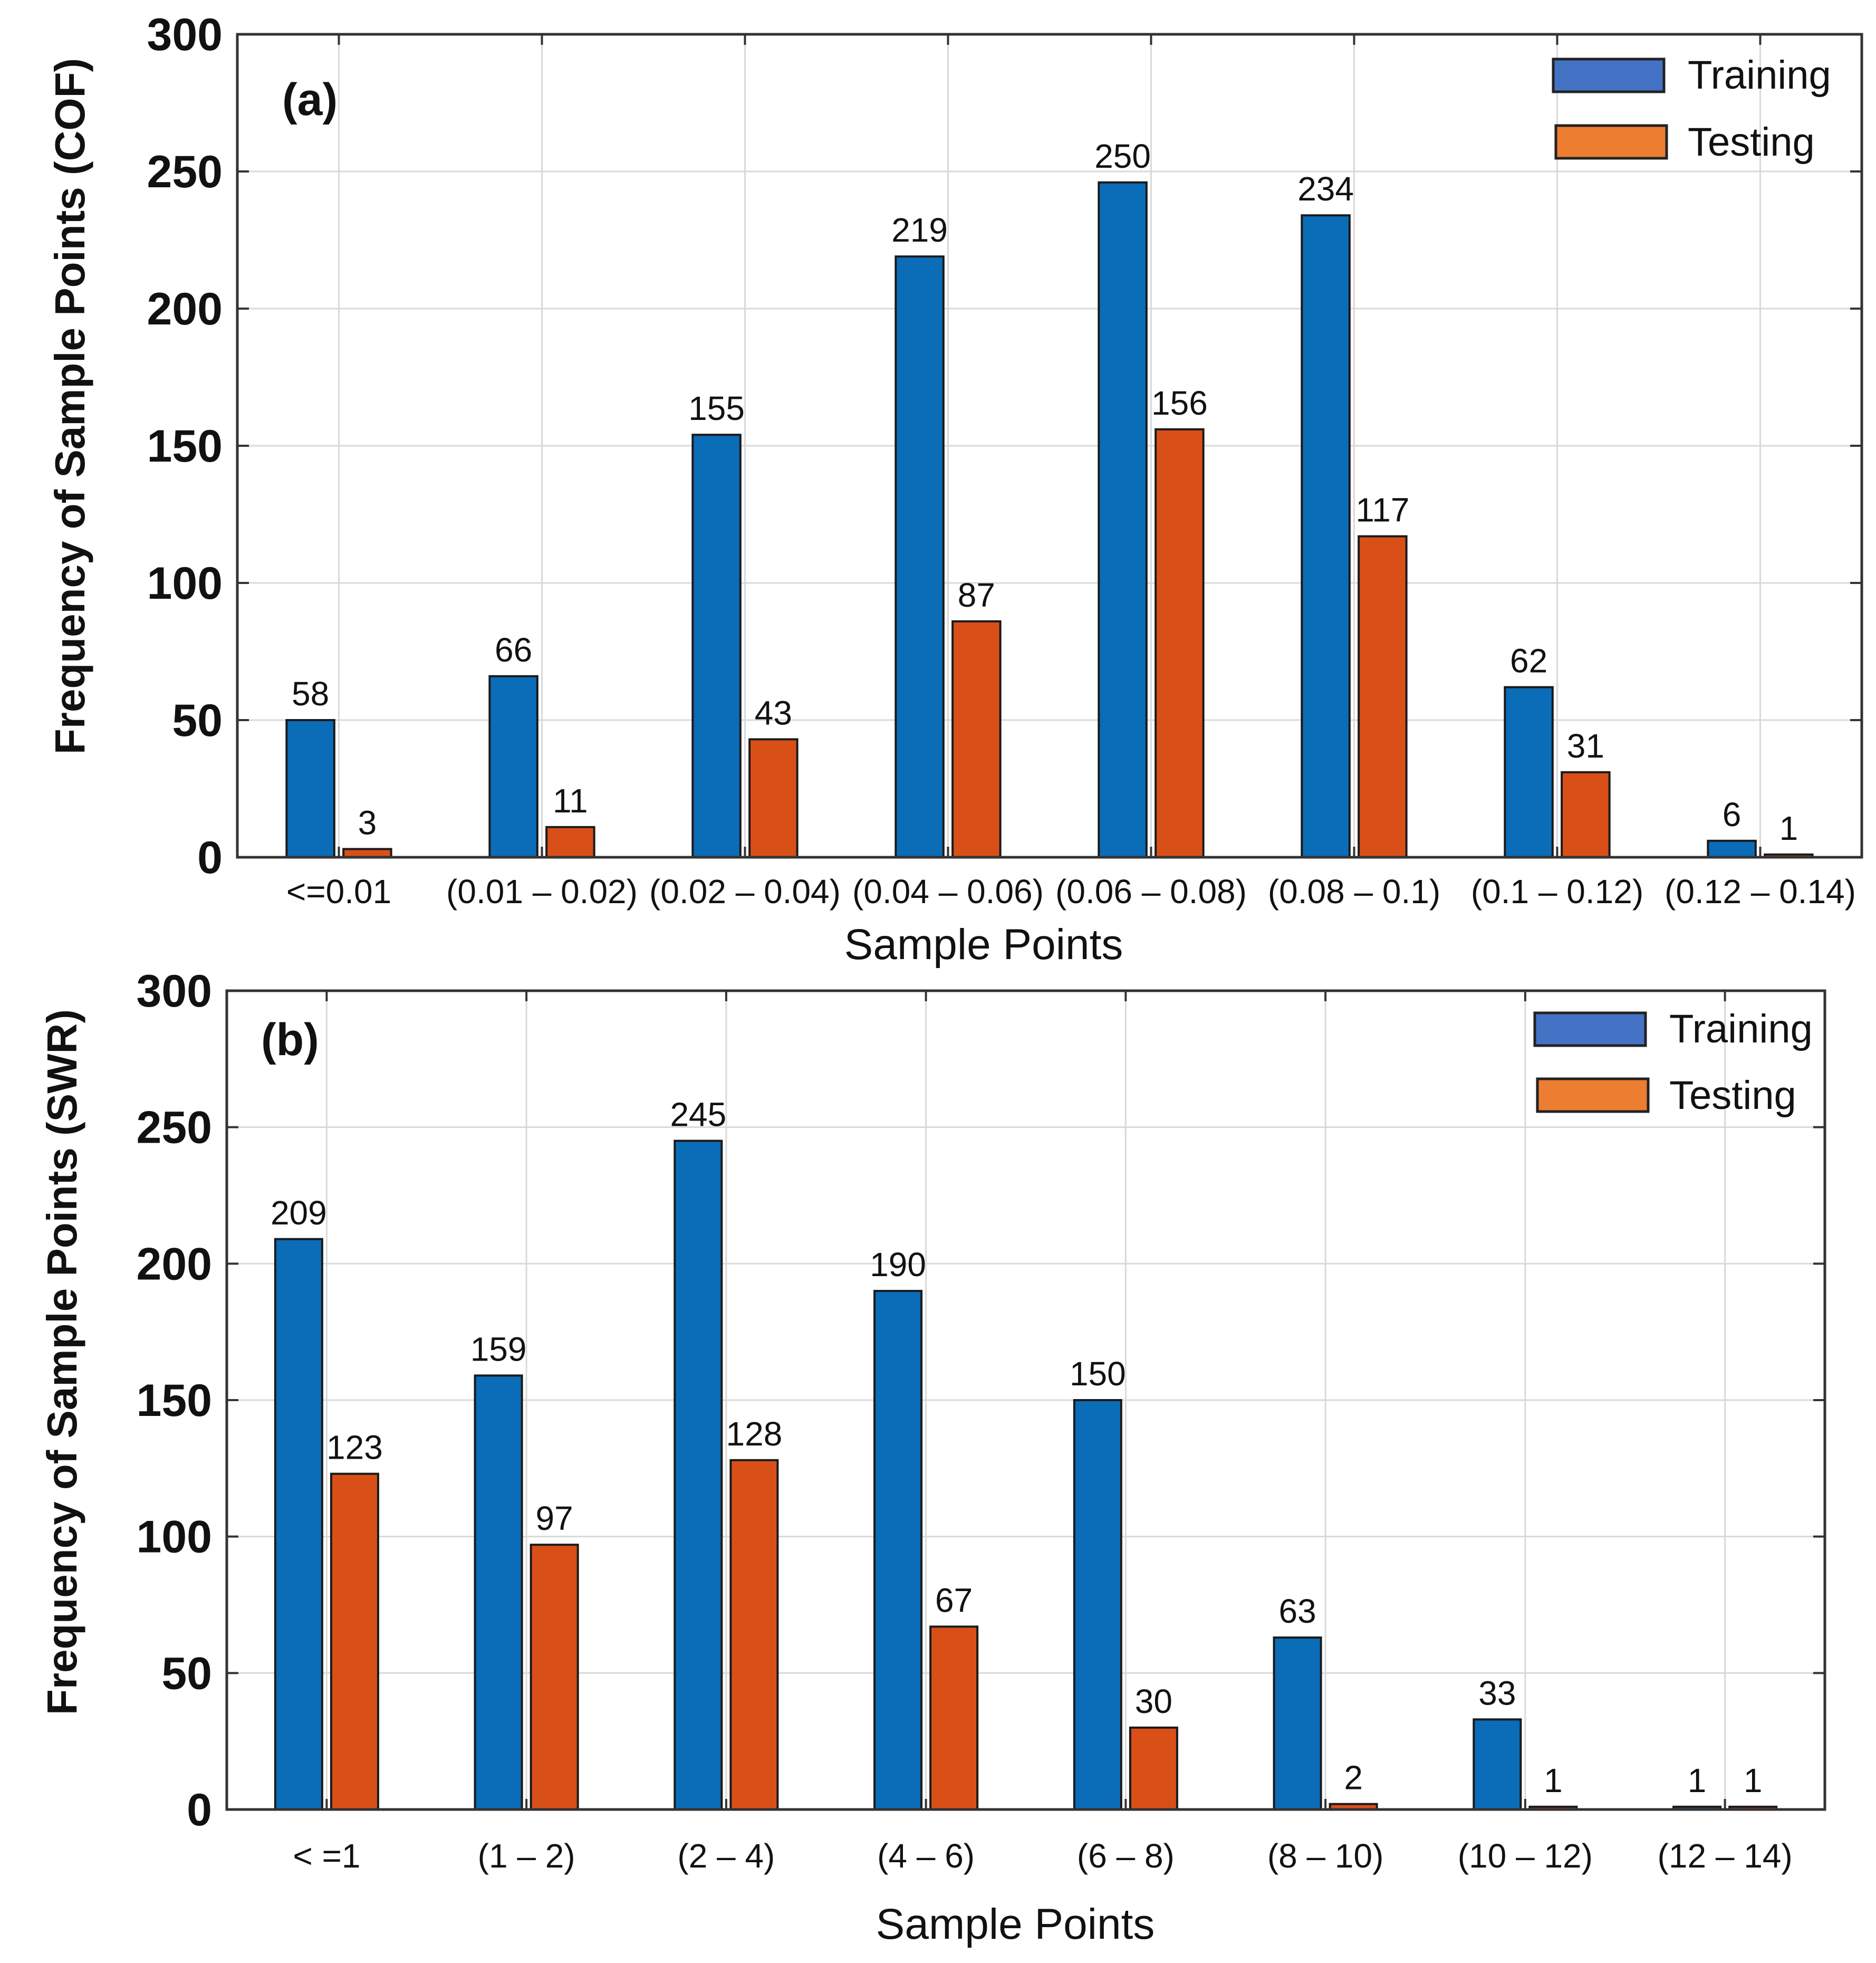 Image resolution: width=1876 pixels, height=1963 pixels. I want to click on data-label-testing-b: 123, so click(354, 1448).